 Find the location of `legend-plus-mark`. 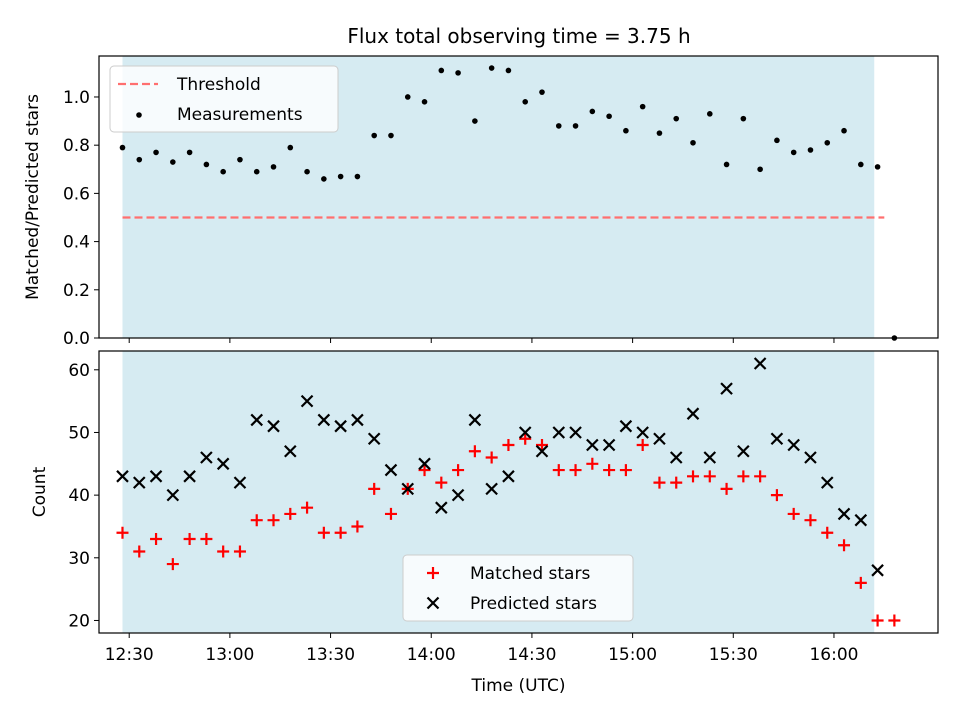

legend-plus-mark is located at coordinates (433, 573).